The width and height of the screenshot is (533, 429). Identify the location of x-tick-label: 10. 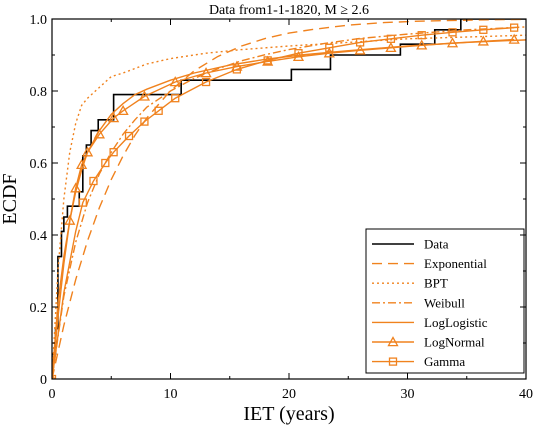
(171, 394).